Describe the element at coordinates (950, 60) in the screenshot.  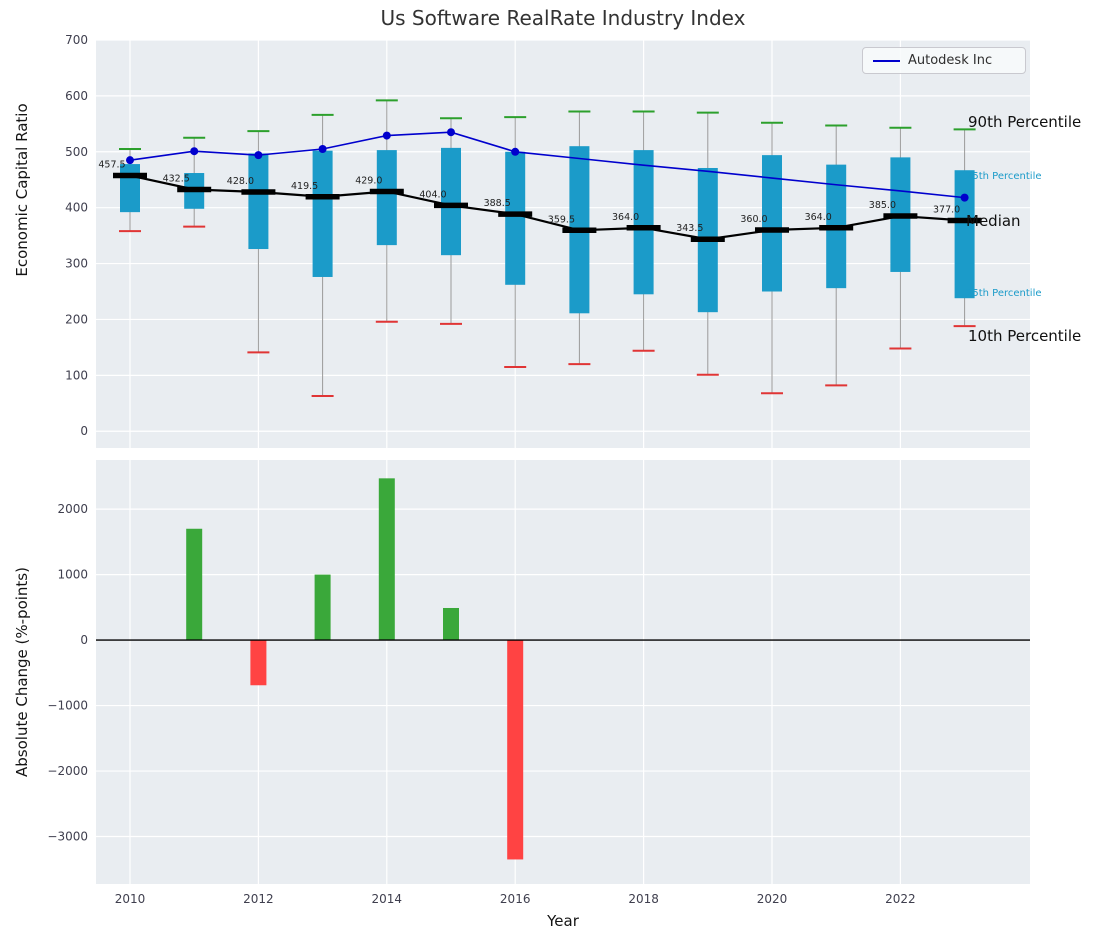
I see `legend-label: Autodesk Inc` at that location.